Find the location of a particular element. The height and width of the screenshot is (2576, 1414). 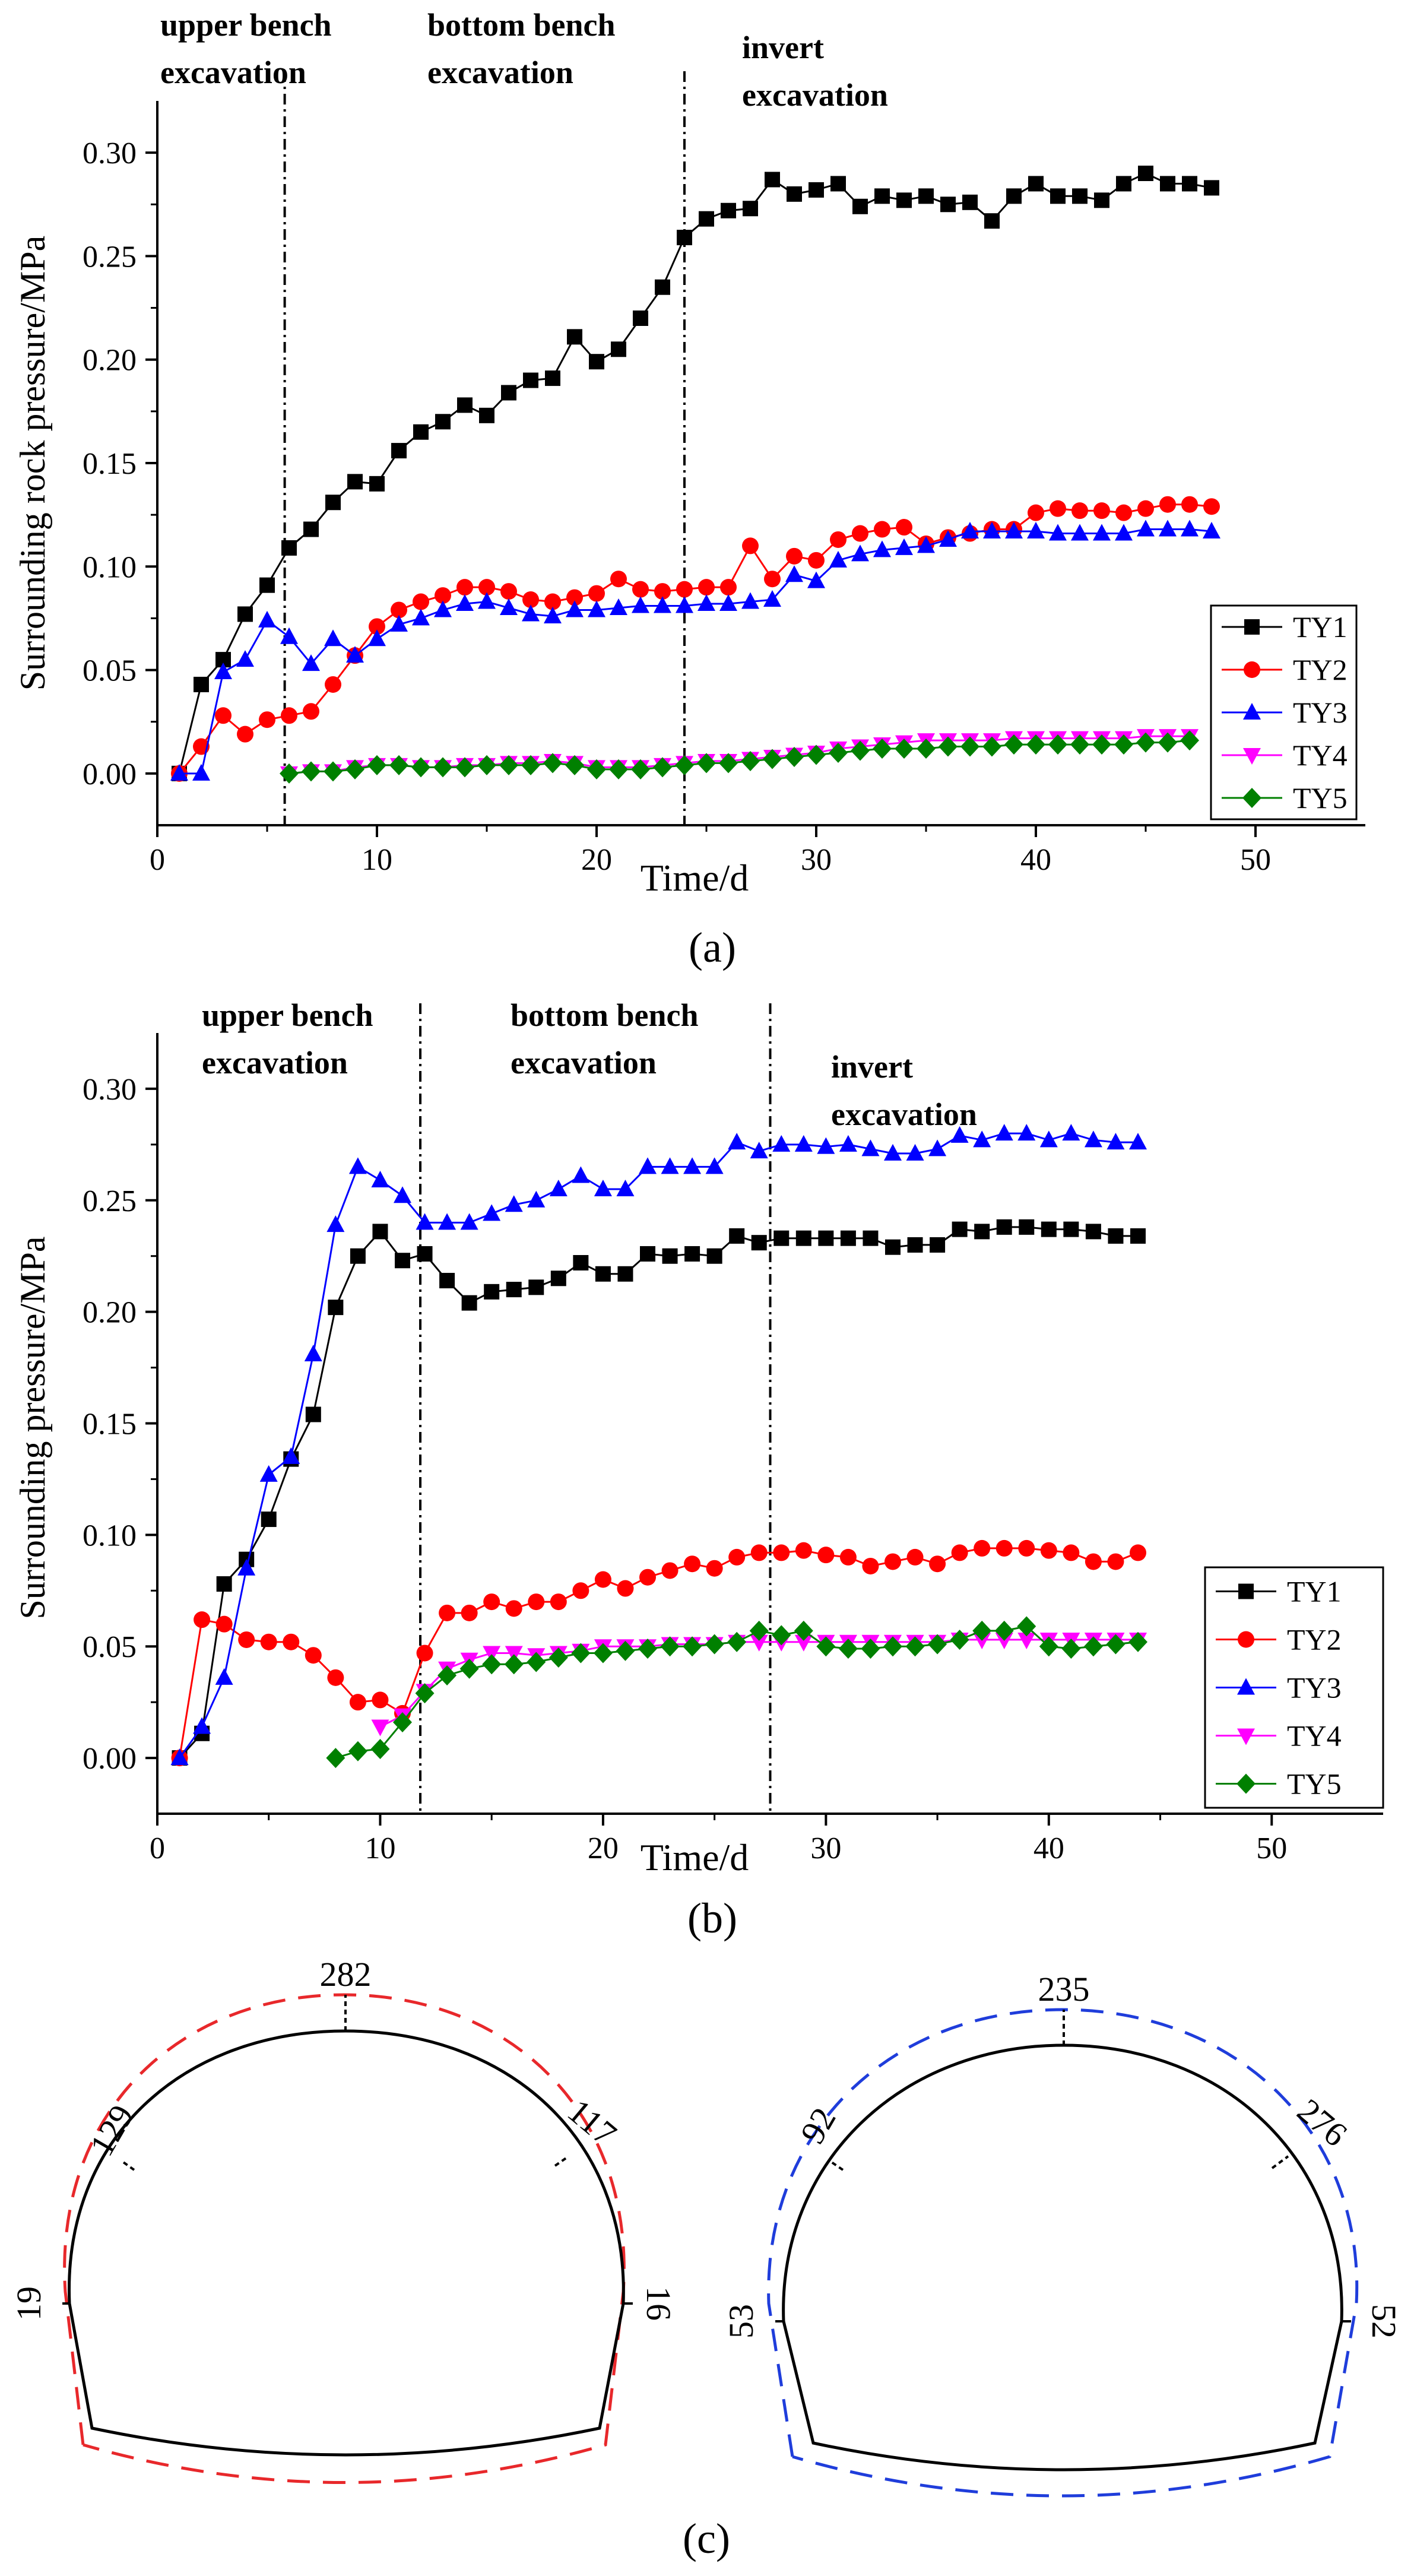

caption-a: (a) is located at coordinates (712, 948).